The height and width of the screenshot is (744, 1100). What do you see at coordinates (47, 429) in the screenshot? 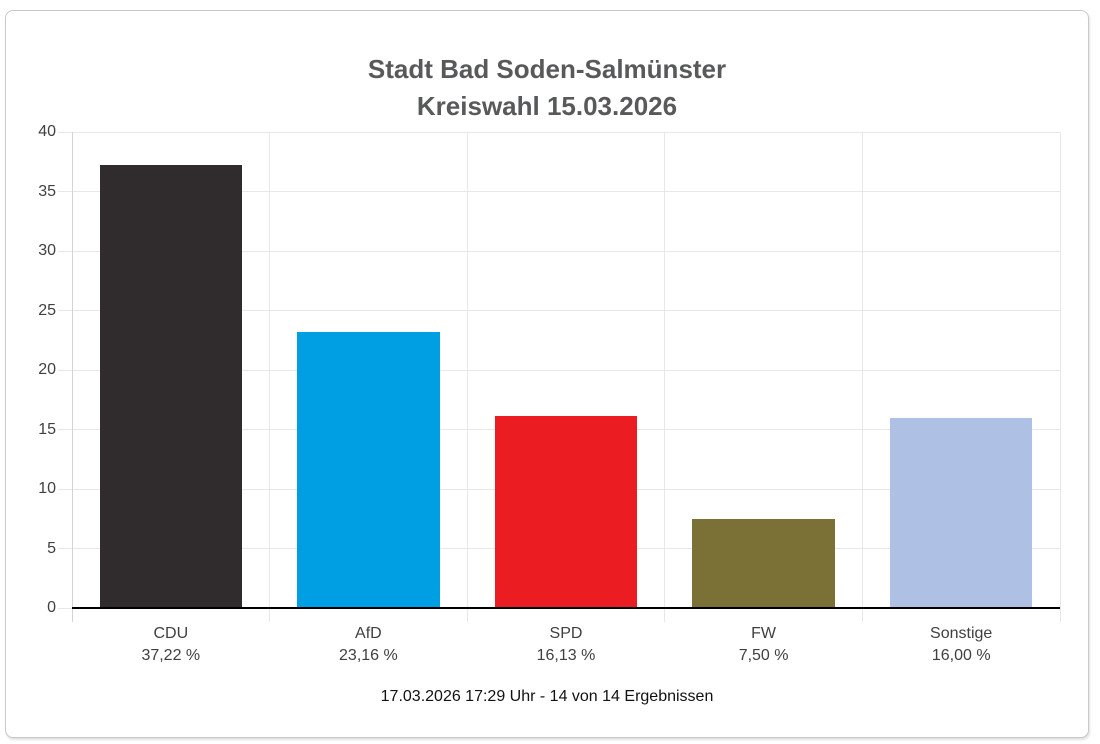
I see `y-tick-label: 15` at bounding box center [47, 429].